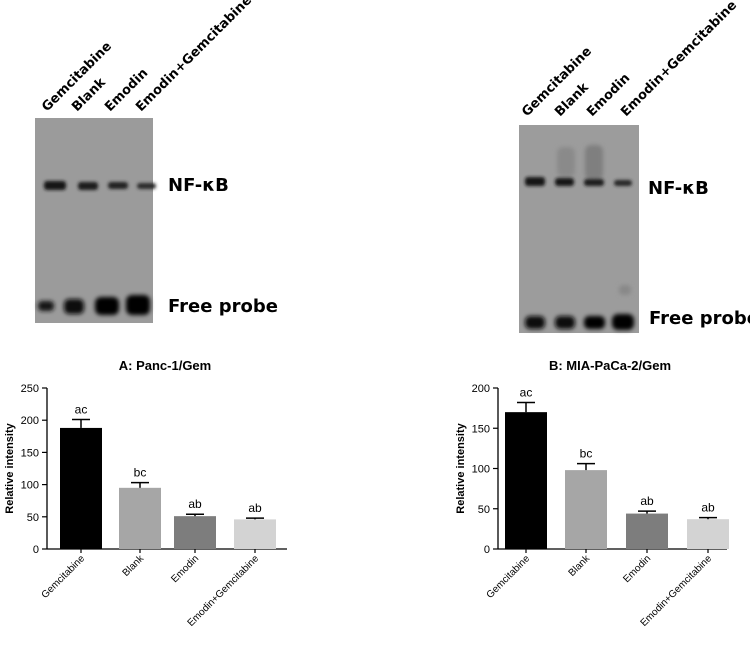  I want to click on gel-a-nfkb-bands, so click(100, 185).